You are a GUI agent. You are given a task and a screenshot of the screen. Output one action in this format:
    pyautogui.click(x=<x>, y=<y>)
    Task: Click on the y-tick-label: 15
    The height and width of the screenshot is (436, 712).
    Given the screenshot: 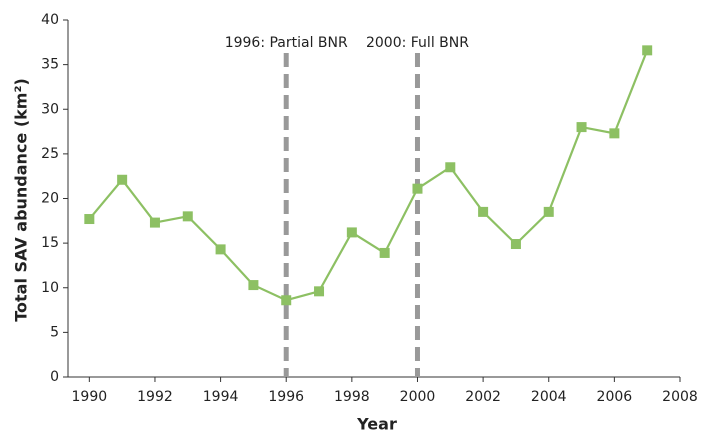 What is the action you would take?
    pyautogui.click(x=50, y=243)
    